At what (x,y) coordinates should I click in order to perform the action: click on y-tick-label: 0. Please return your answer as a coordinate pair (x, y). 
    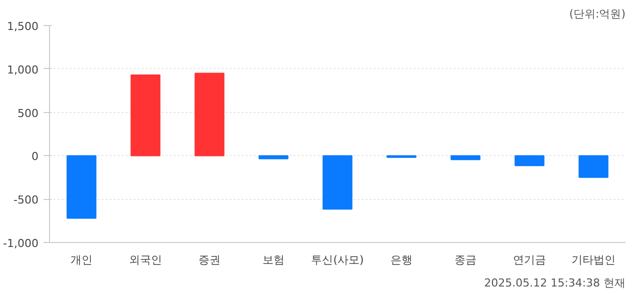
    Looking at the image, I should click on (35, 157).